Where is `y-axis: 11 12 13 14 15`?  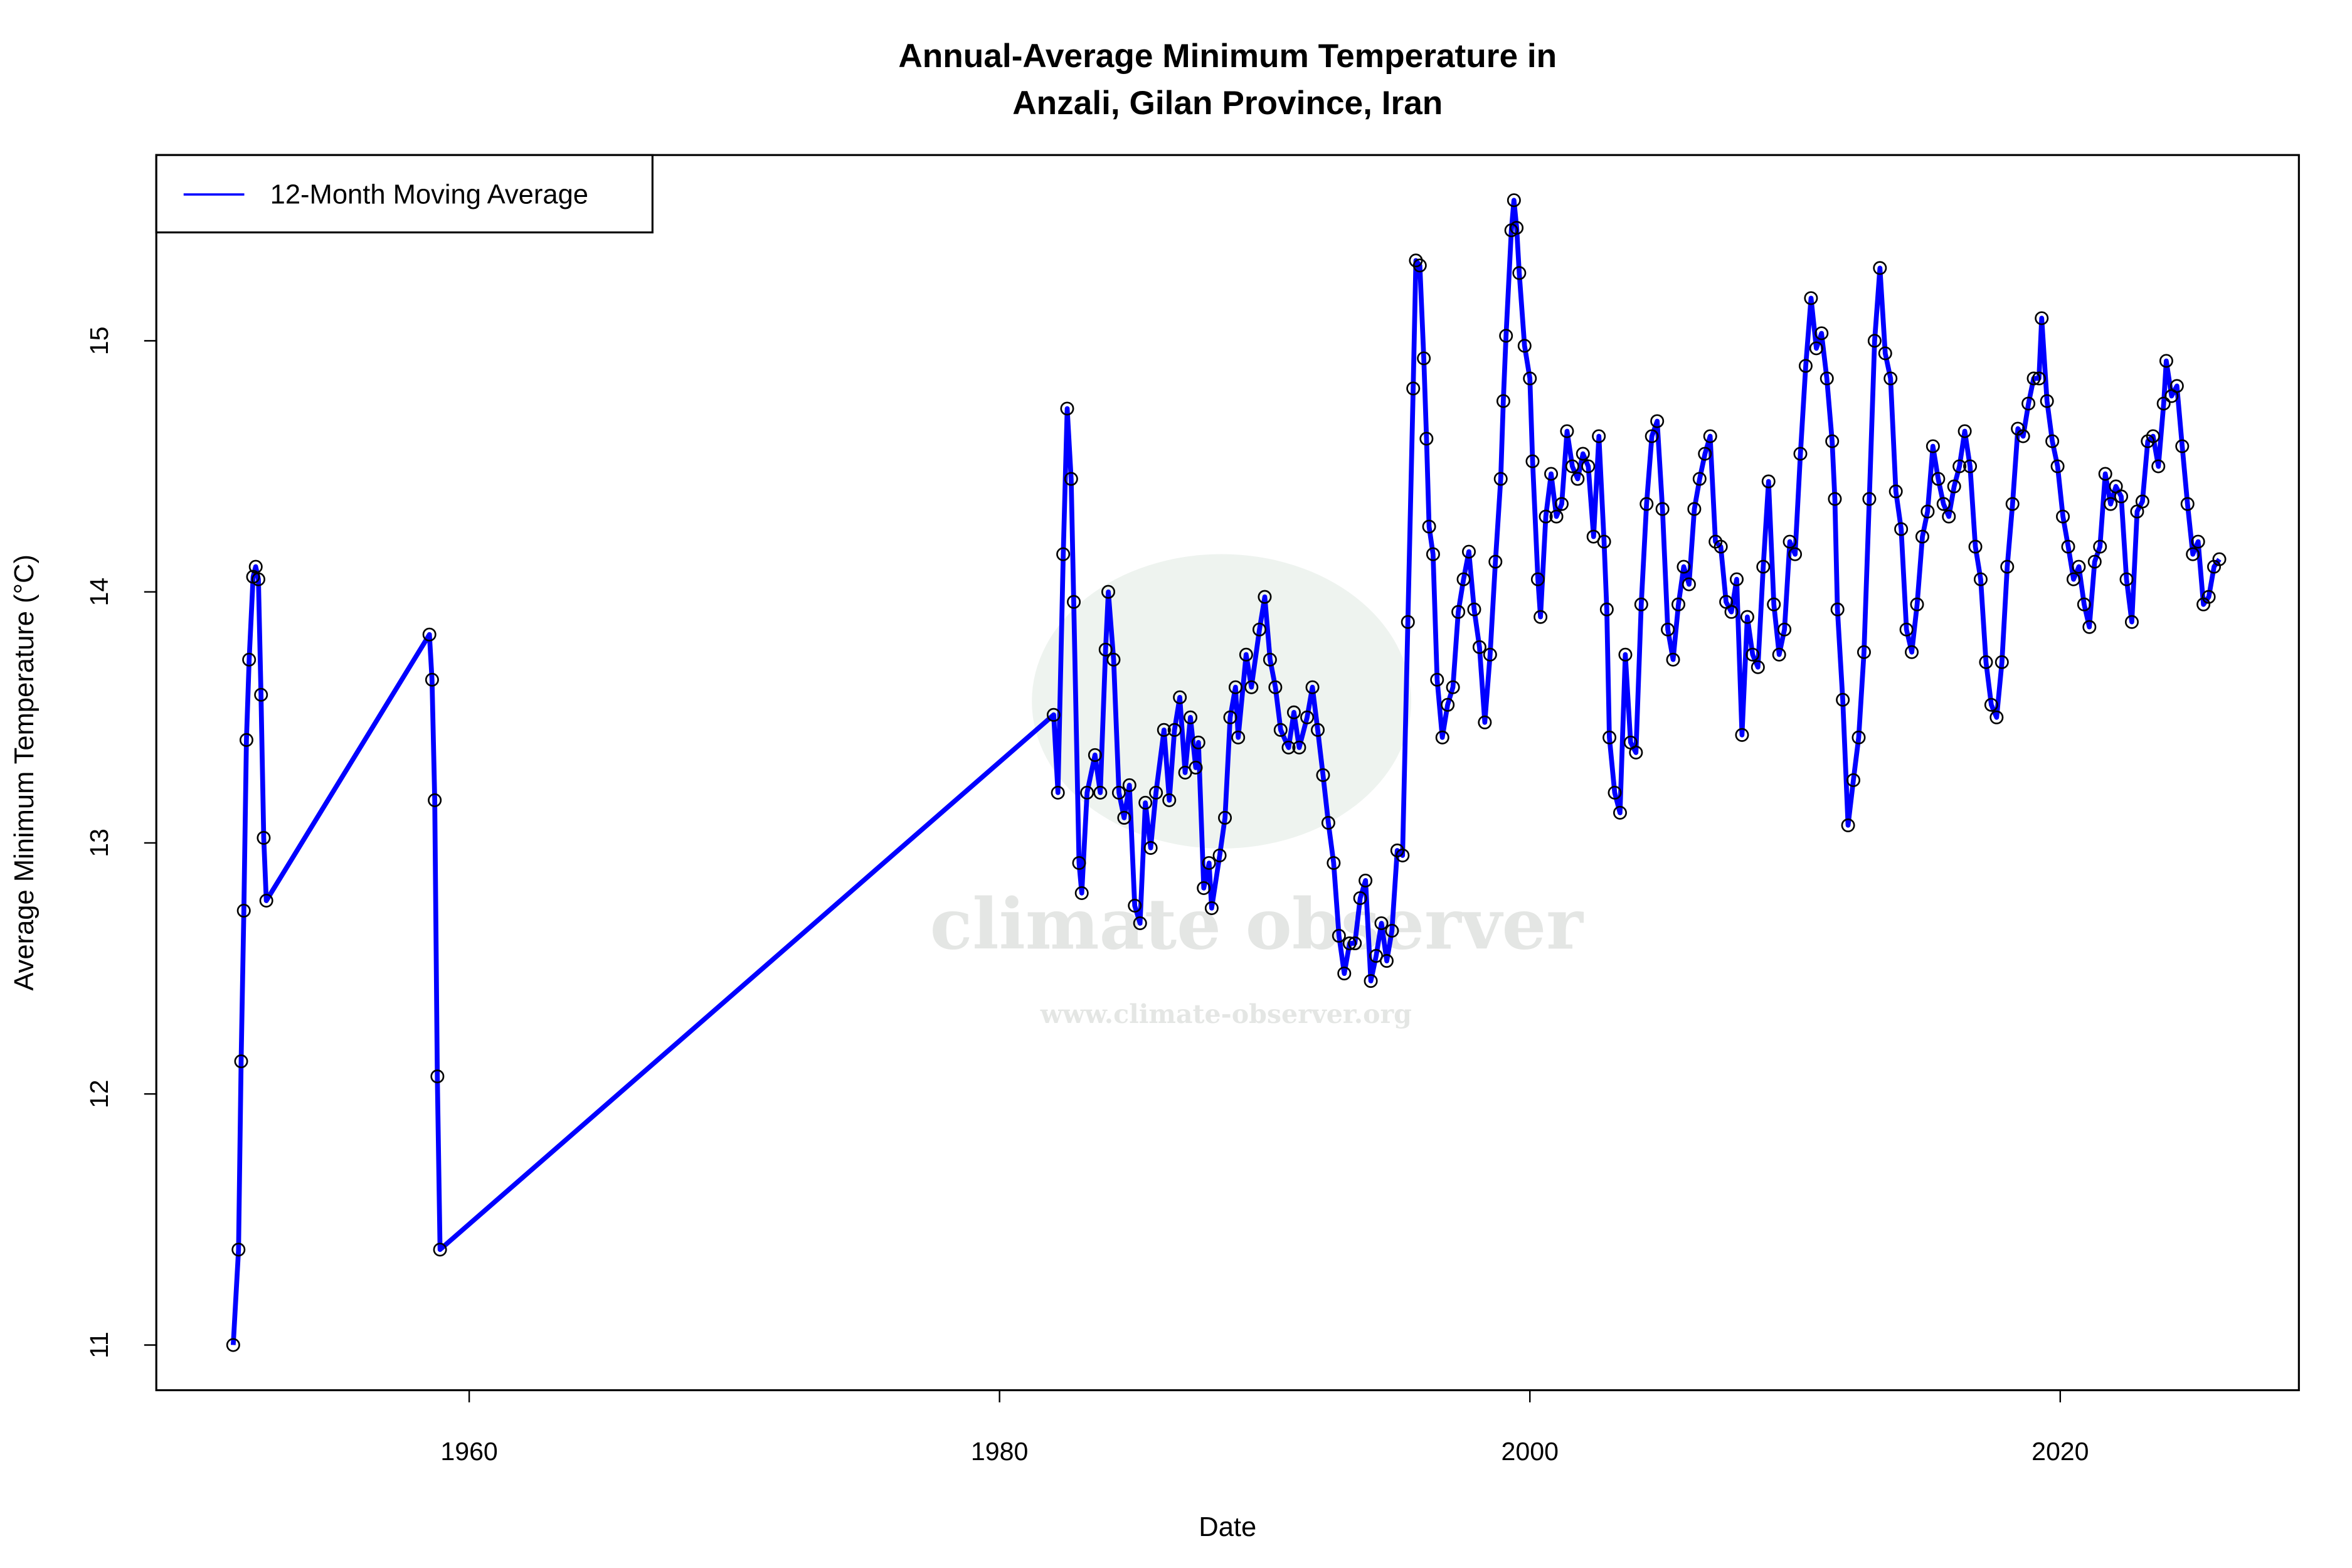
y-axis: 11 12 13 14 15 is located at coordinates (121, 843).